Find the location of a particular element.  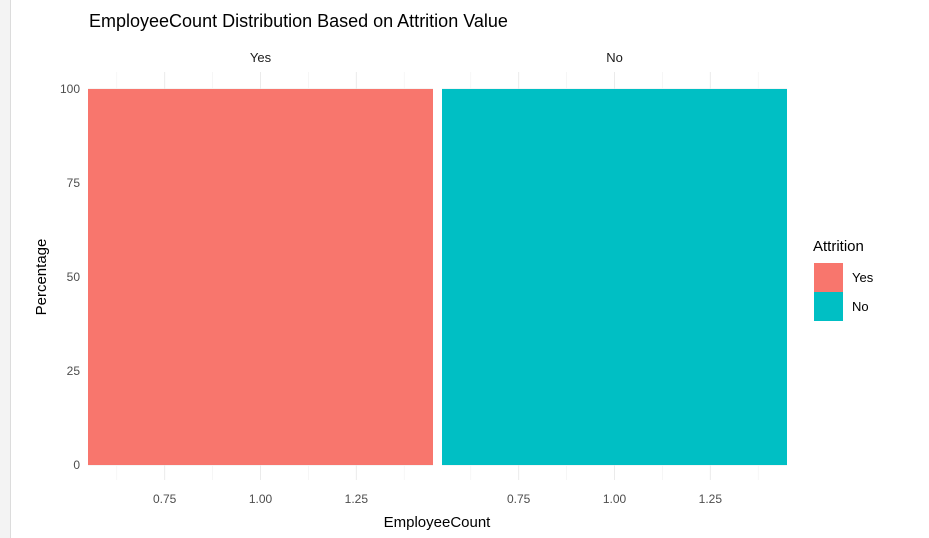

facet-label-yes: Yes is located at coordinates (261, 57).